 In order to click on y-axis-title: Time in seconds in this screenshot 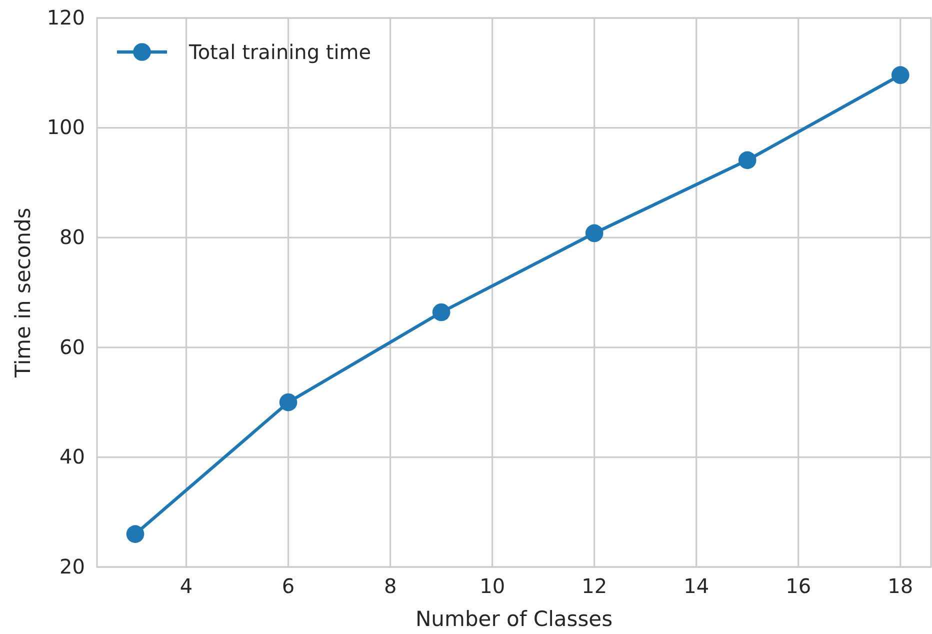, I will do `click(23, 293)`.